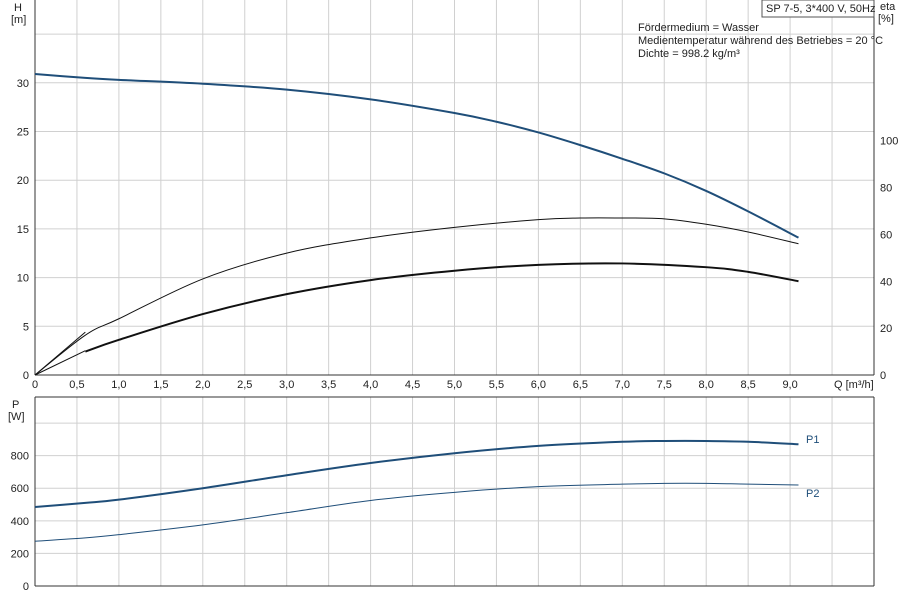 The width and height of the screenshot is (900, 600). I want to click on h-axis-label: H, so click(18, 8).